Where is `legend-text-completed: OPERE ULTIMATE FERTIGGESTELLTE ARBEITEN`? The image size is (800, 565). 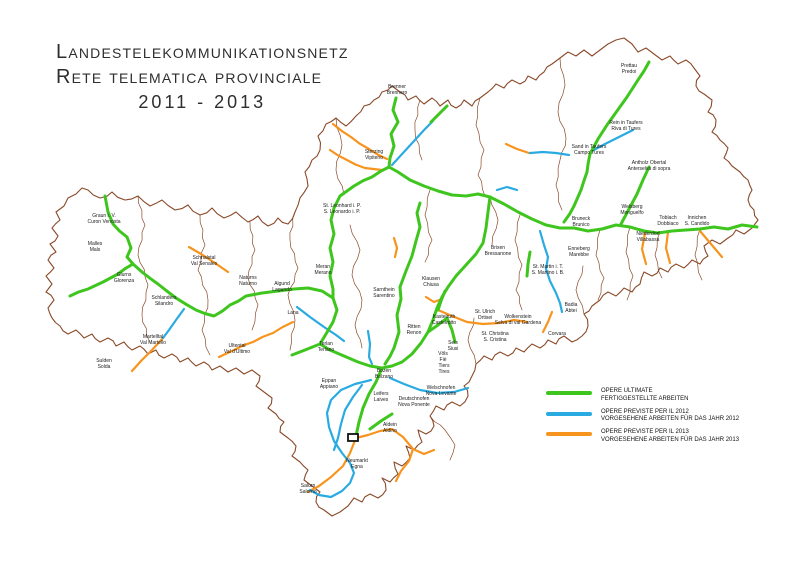 legend-text-completed: OPERE ULTIMATE FERTIGGESTELLTE ARBEITEN is located at coordinates (645, 395).